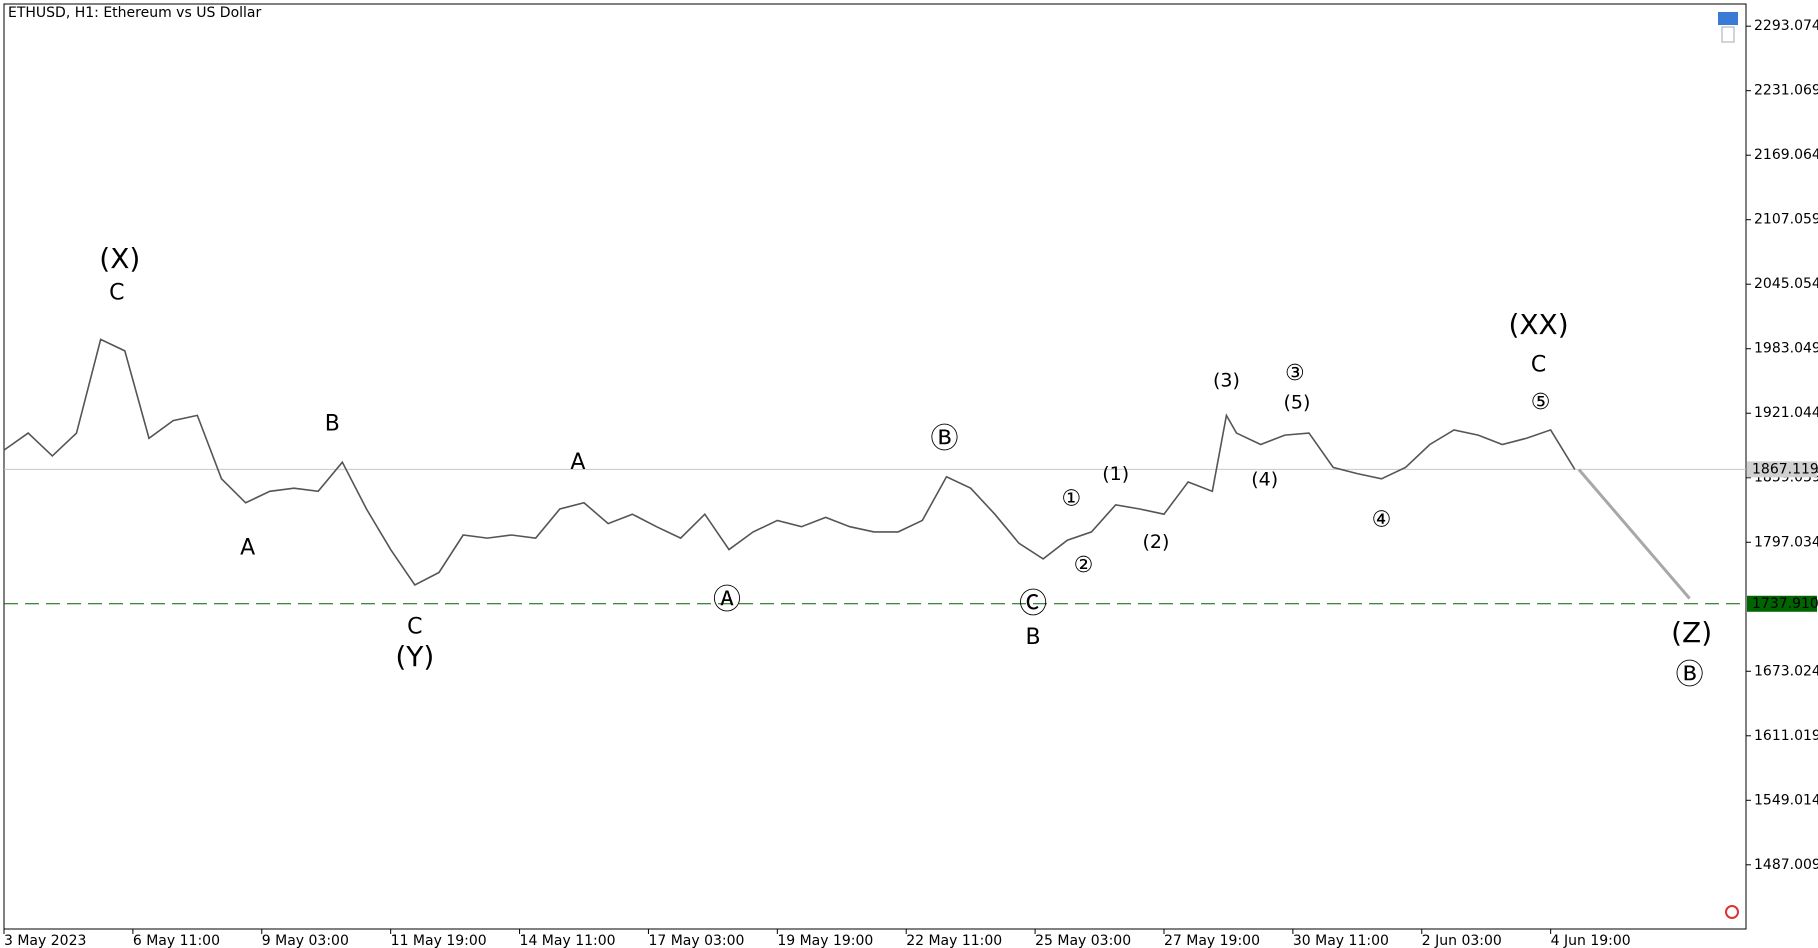 This screenshot has width=1818, height=948. What do you see at coordinates (1264, 479) in the screenshot?
I see `wave-label: (4)` at bounding box center [1264, 479].